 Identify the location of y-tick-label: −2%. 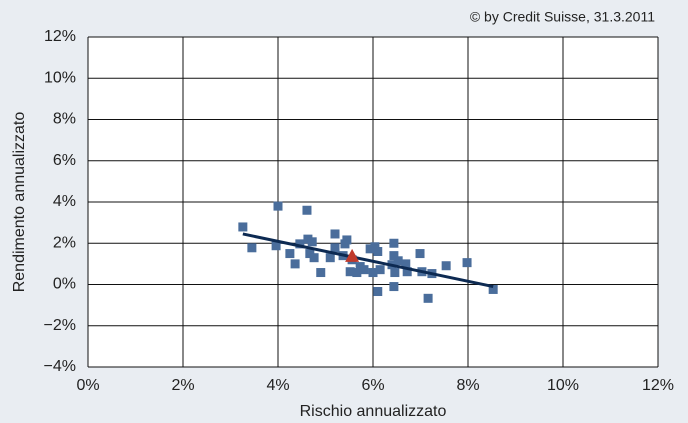
(60, 325).